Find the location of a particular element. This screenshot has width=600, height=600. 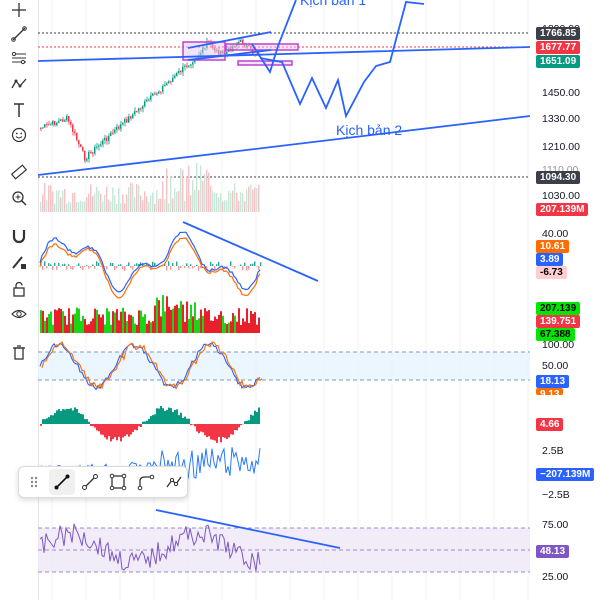

lock-icon is located at coordinates (19, 289).